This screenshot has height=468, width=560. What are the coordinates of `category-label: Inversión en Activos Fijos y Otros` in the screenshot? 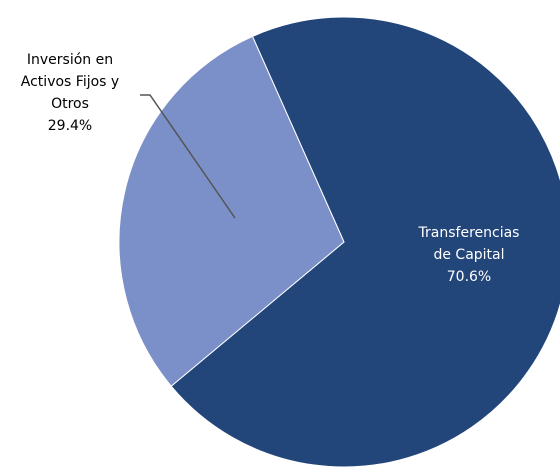 It's located at (70, 82).